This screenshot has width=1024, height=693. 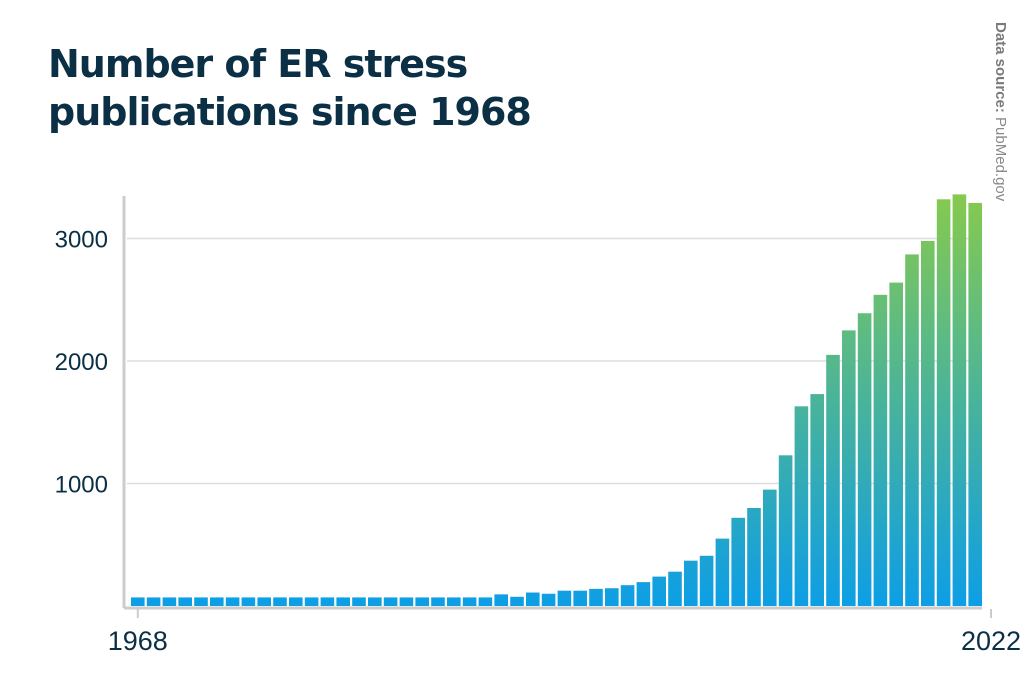 I want to click on bar-1975, so click(x=248, y=601).